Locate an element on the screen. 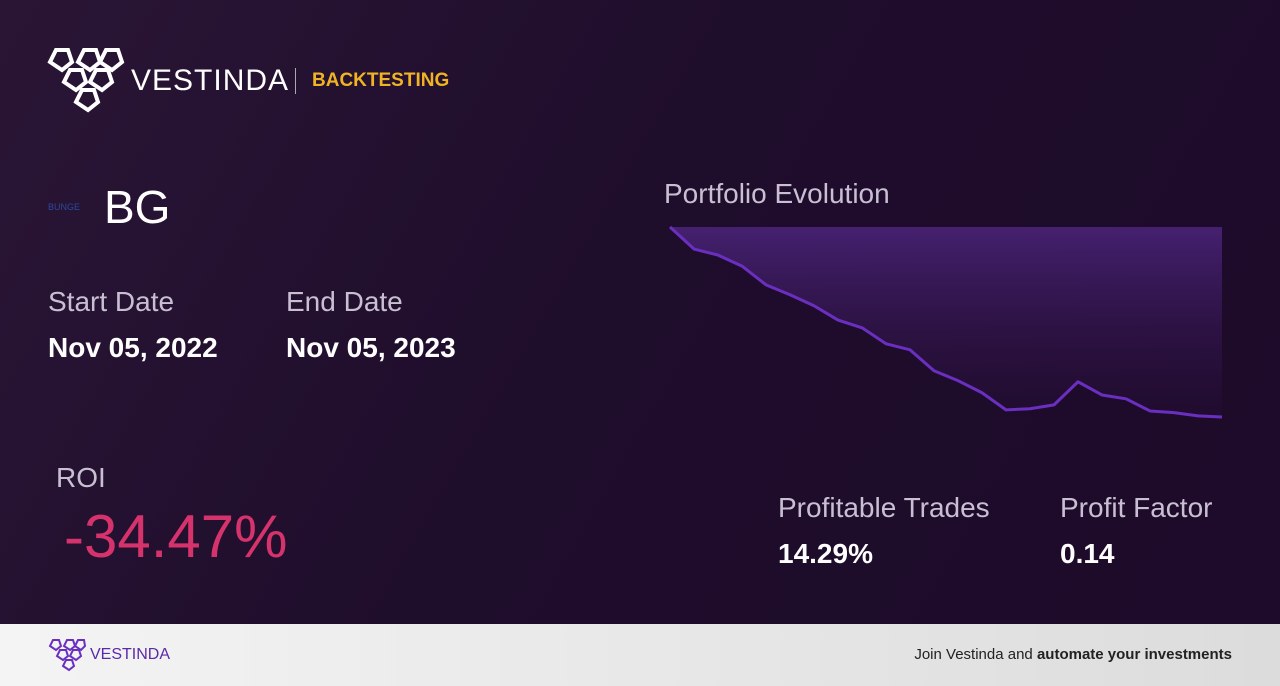 The image size is (1280, 686). chart-title: Portfolio Evolution is located at coordinates (777, 193).